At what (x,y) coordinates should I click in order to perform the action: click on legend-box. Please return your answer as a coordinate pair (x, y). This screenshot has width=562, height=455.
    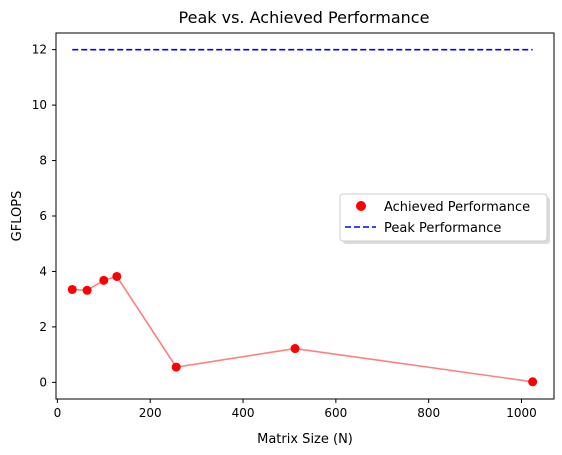
    Looking at the image, I should click on (443, 217).